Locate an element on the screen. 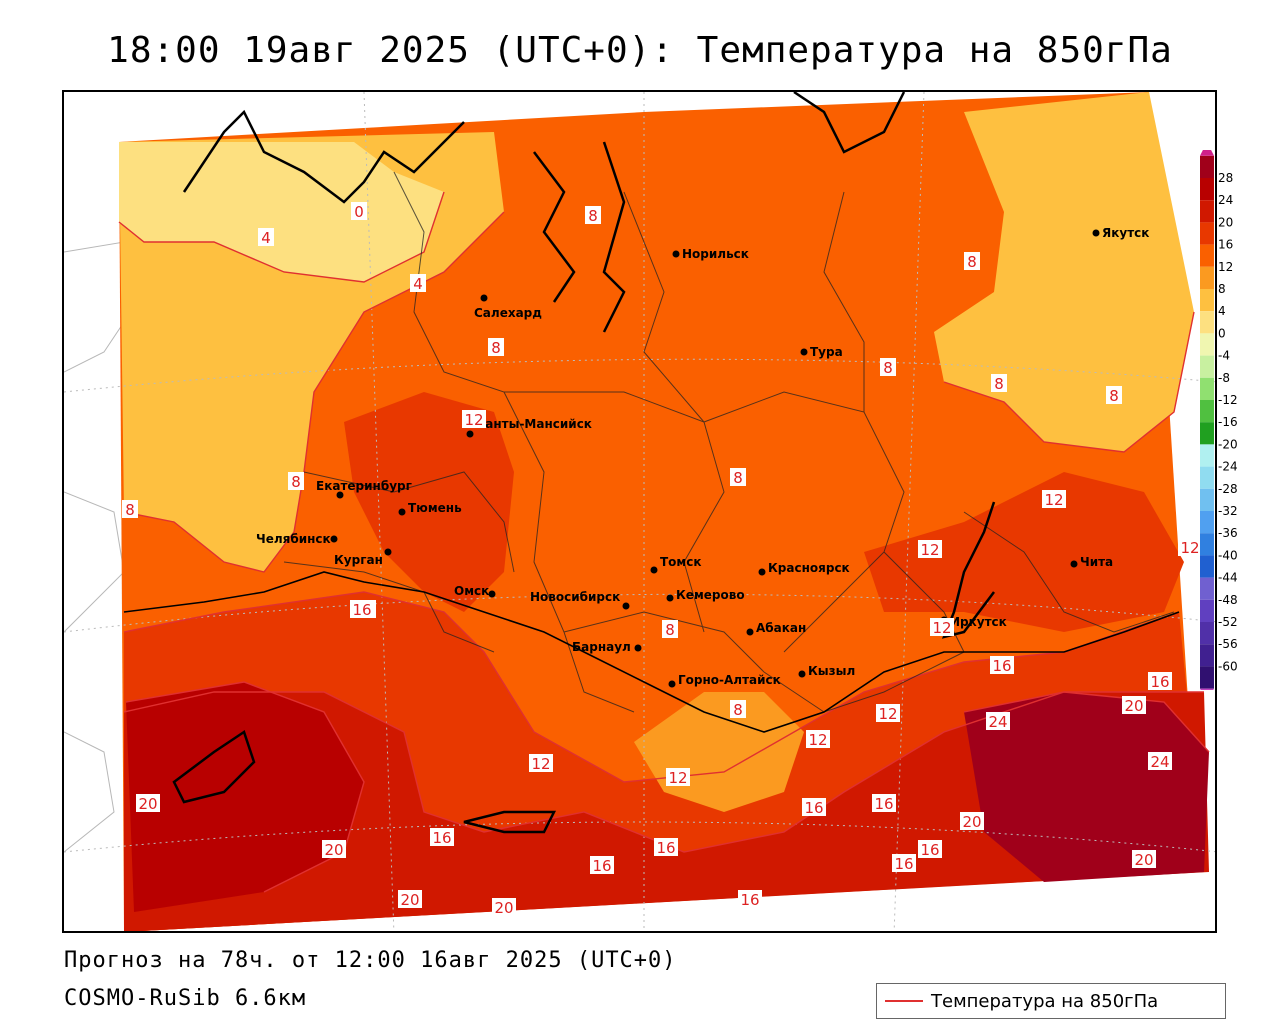 The height and width of the screenshot is (1024, 1280). svg-text: Тюмень is located at coordinates (435, 508).